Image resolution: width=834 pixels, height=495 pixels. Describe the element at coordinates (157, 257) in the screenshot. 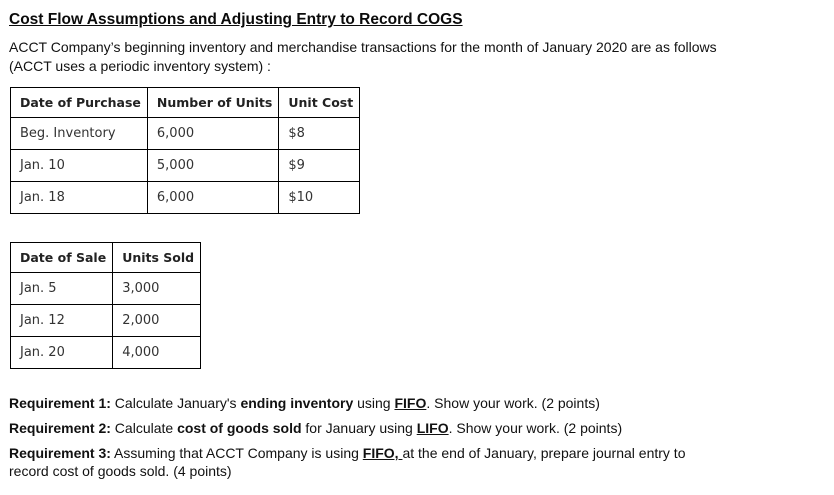

I see `column-header: Units Sold` at that location.